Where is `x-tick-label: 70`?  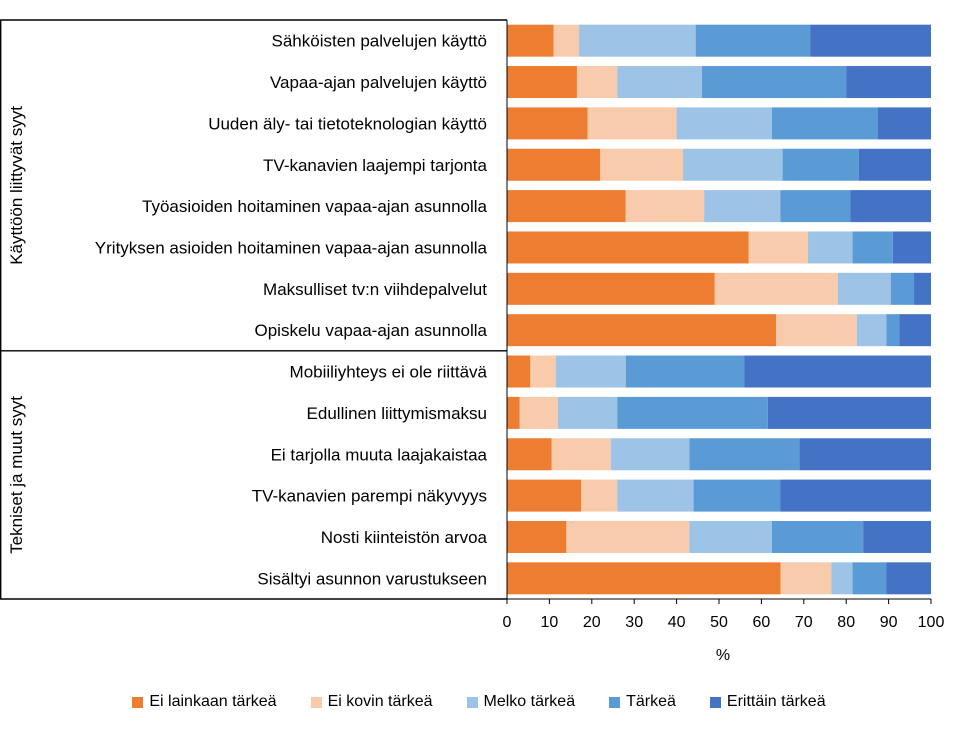 x-tick-label: 70 is located at coordinates (804, 622).